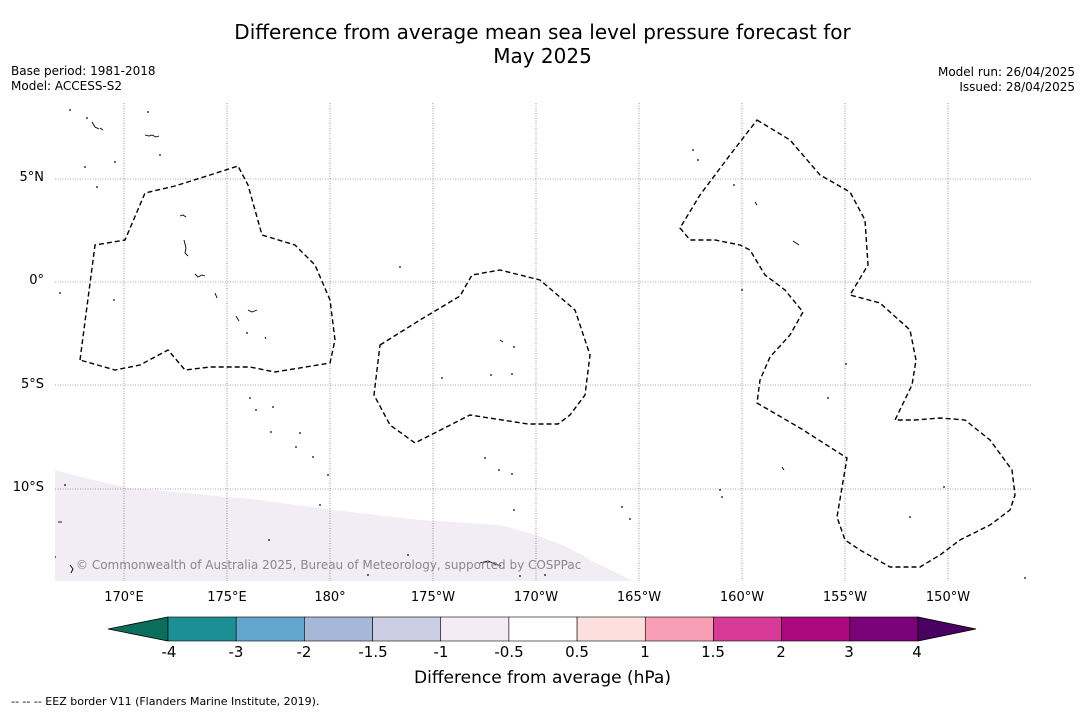 The width and height of the screenshot is (1085, 713). I want to click on colorbar-tick: 3, so click(849, 652).